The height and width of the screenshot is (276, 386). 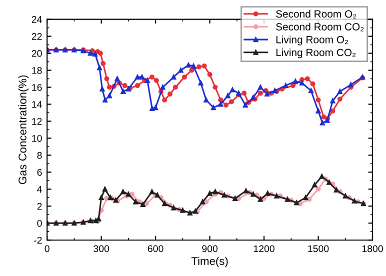 I want to click on legend-label: Second Room CO₂, so click(x=320, y=27).